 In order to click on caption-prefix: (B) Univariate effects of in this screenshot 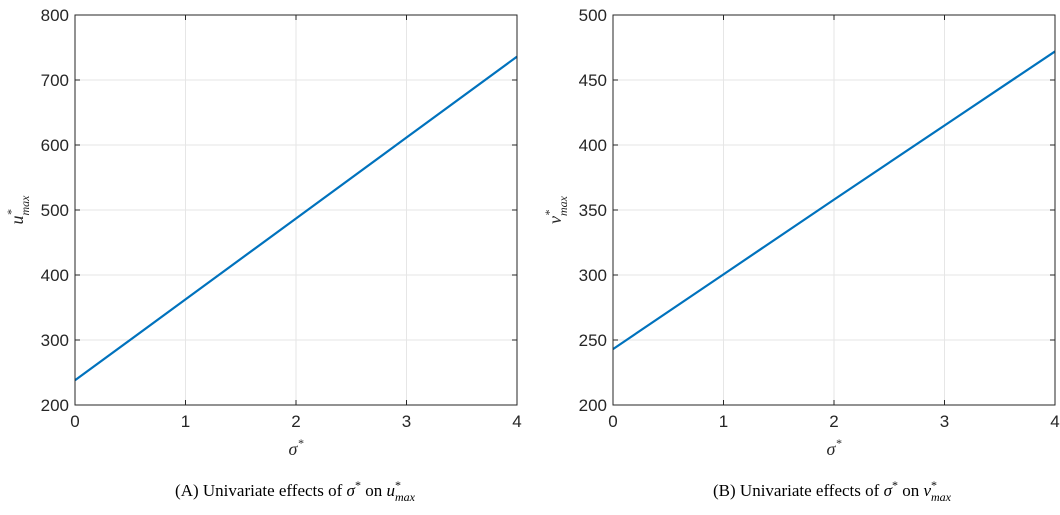, I will do `click(798, 490)`.